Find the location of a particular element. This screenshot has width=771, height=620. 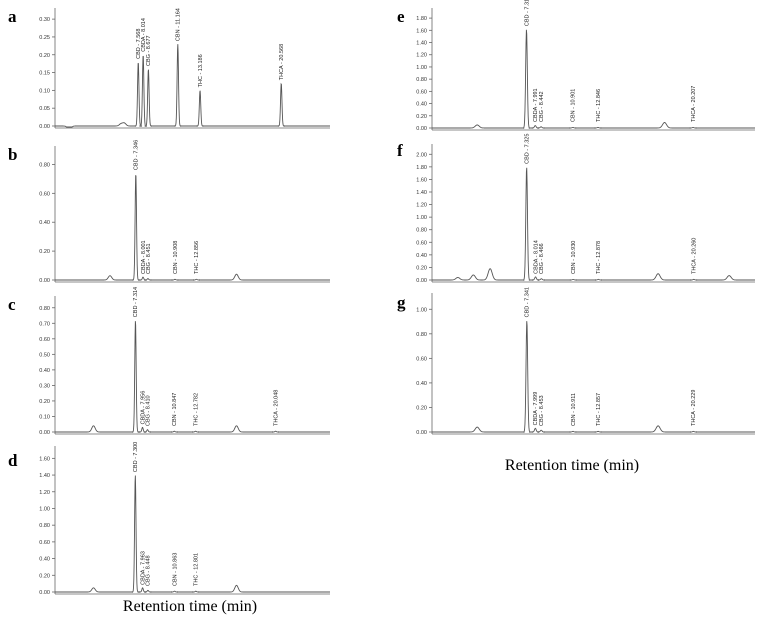

peak-label-cbg: CBG - 8.442 is located at coordinates (542, 106).